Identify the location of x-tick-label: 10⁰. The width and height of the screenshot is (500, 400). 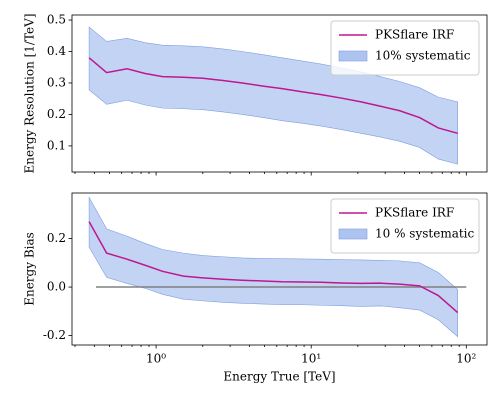
(156, 359).